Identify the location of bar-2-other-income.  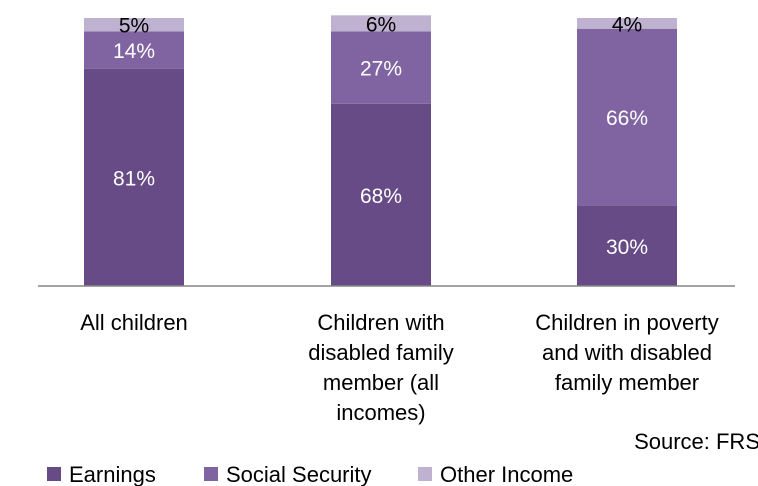
(381, 23).